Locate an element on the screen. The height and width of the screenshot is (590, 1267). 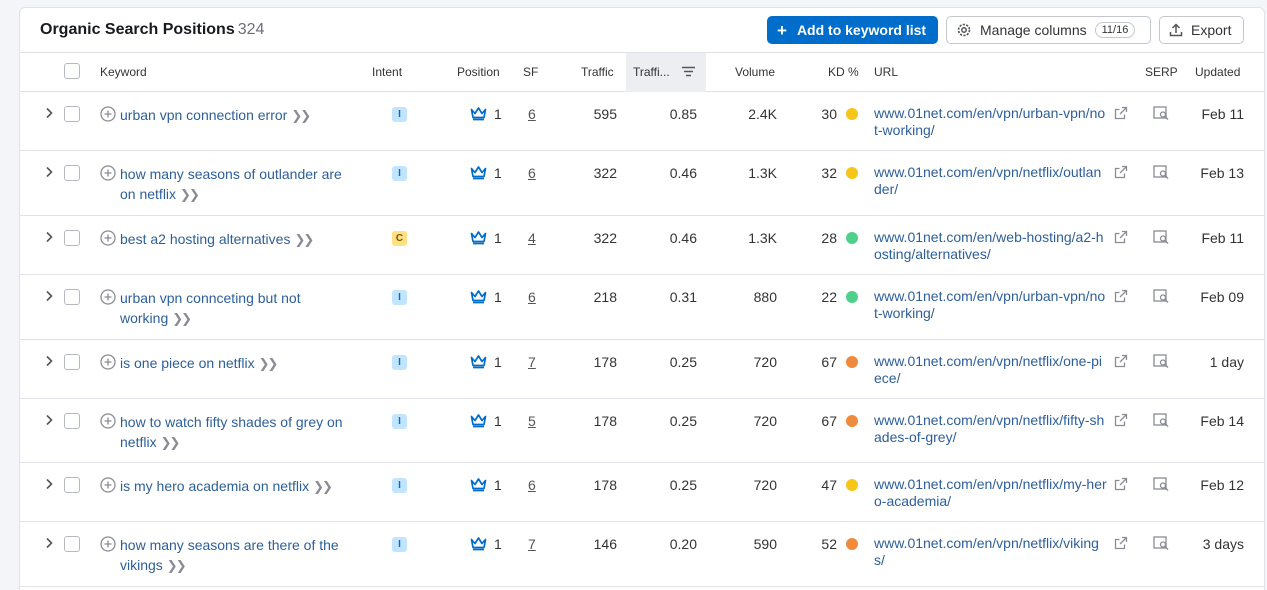
url-link: www.01net.com/en/vpn/netflix/vikings/ is located at coordinates (986, 551).